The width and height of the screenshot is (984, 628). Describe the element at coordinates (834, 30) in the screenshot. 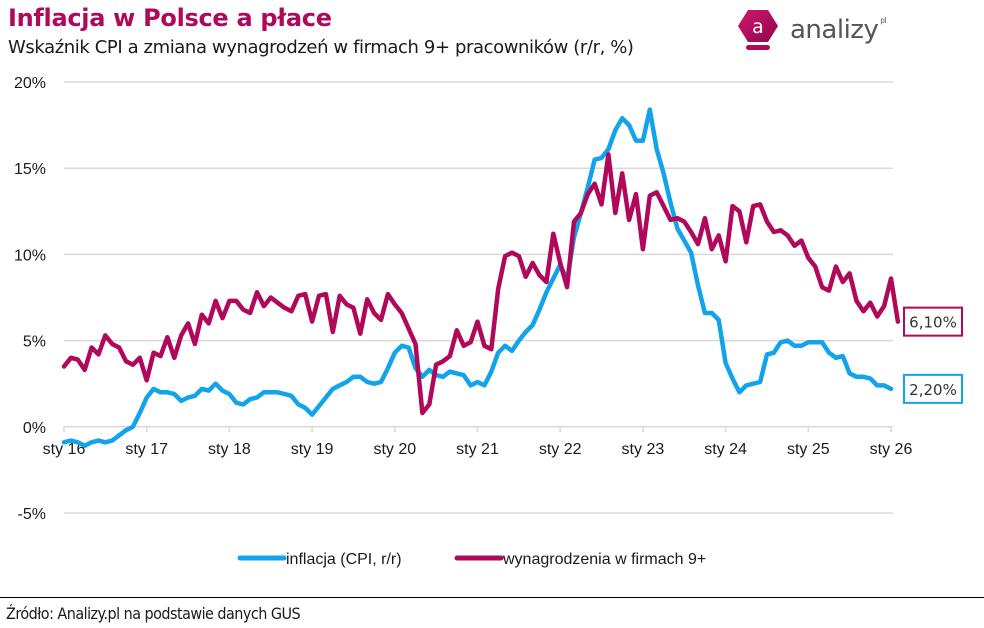

I see `logo-text: analizy` at that location.